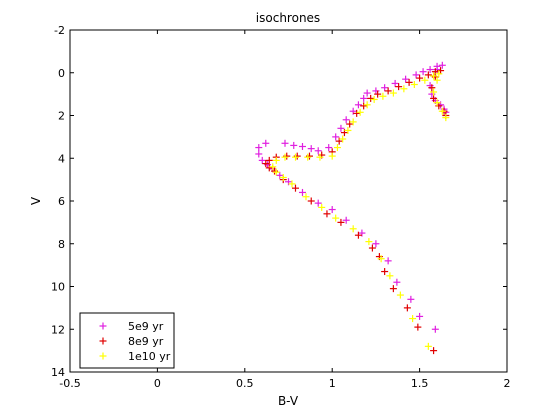  What do you see at coordinates (58, 372) in the screenshot?
I see `y-tick-label: 14` at bounding box center [58, 372].